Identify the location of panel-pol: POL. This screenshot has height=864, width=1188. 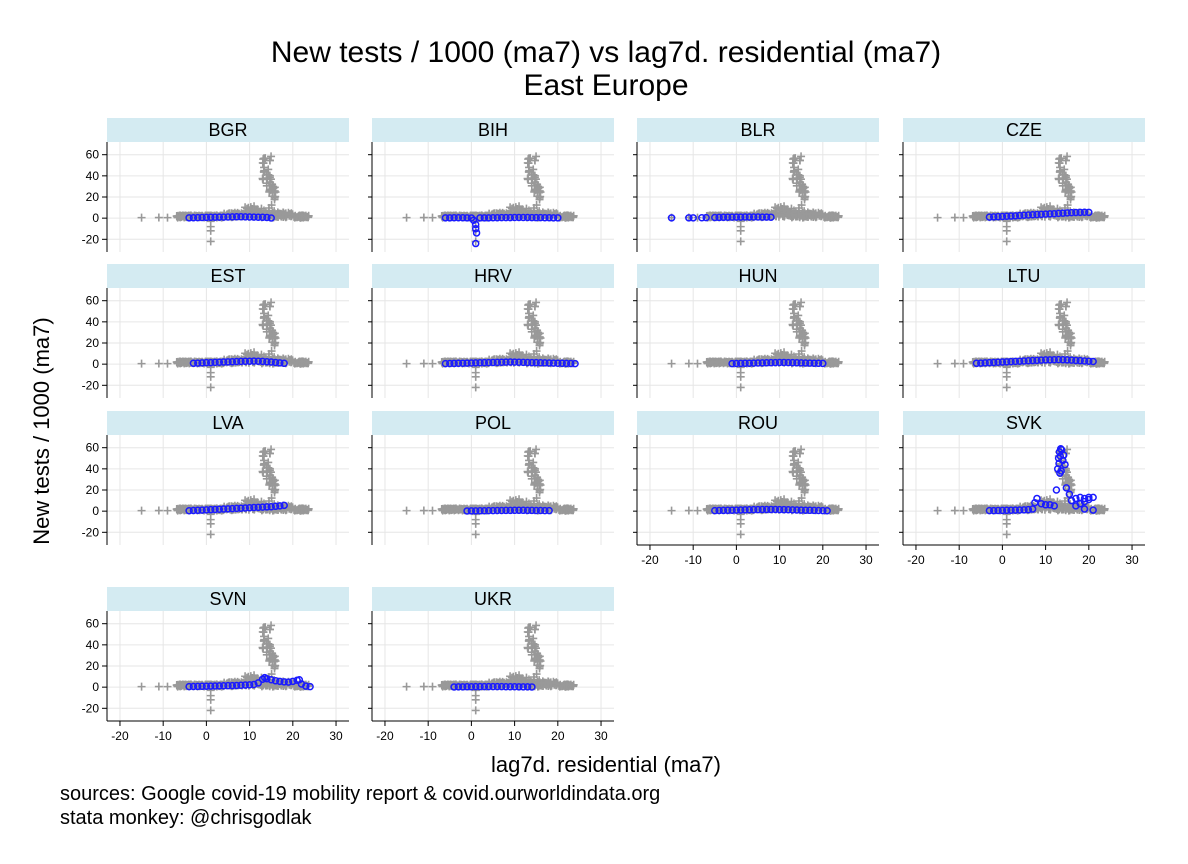
(491, 478).